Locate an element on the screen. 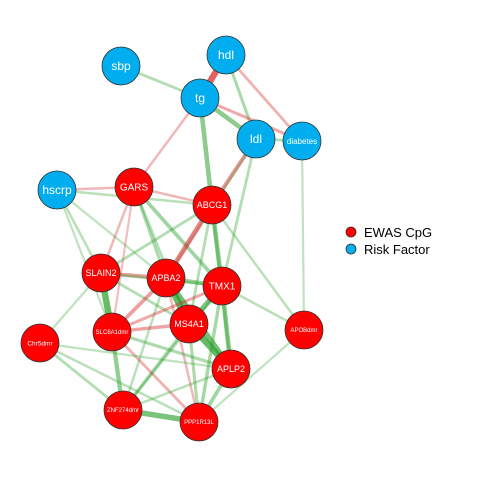  legend-swatch-ewas is located at coordinates (351, 232).